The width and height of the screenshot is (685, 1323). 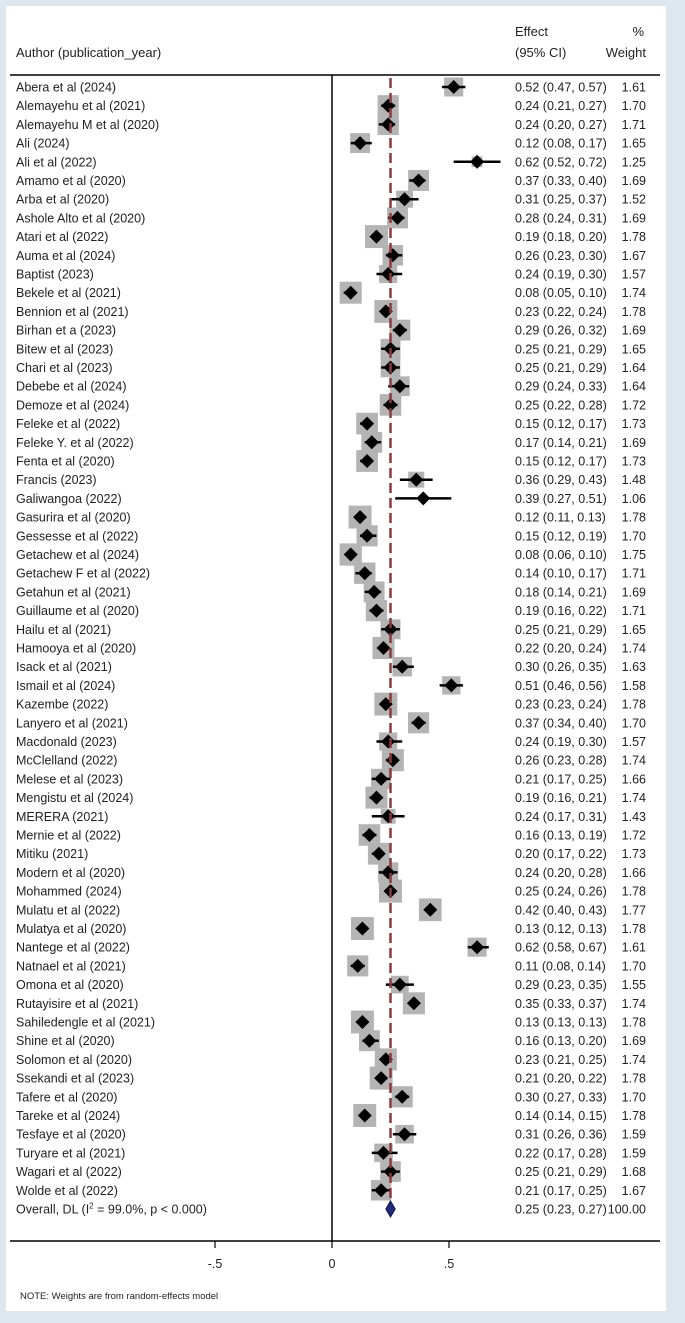 What do you see at coordinates (634, 1060) in the screenshot?
I see `weight-value: 1.74` at bounding box center [634, 1060].